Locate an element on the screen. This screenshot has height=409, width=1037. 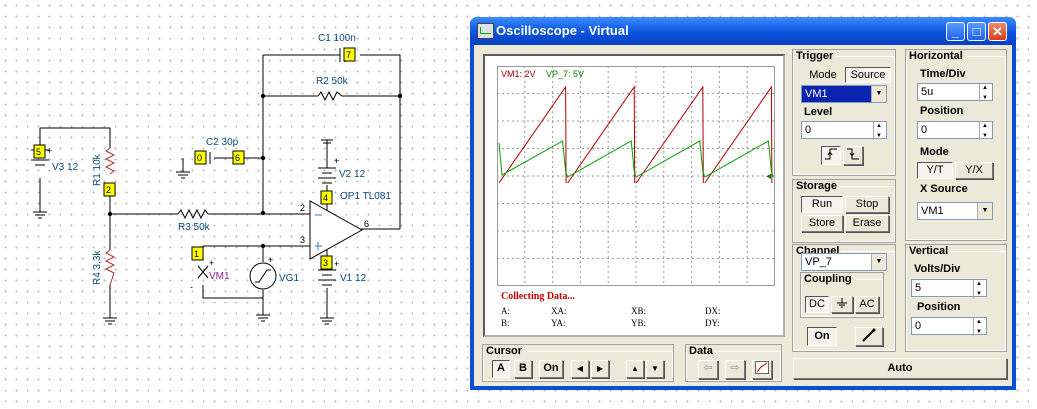
v-position-input: 0 is located at coordinates (949, 326).